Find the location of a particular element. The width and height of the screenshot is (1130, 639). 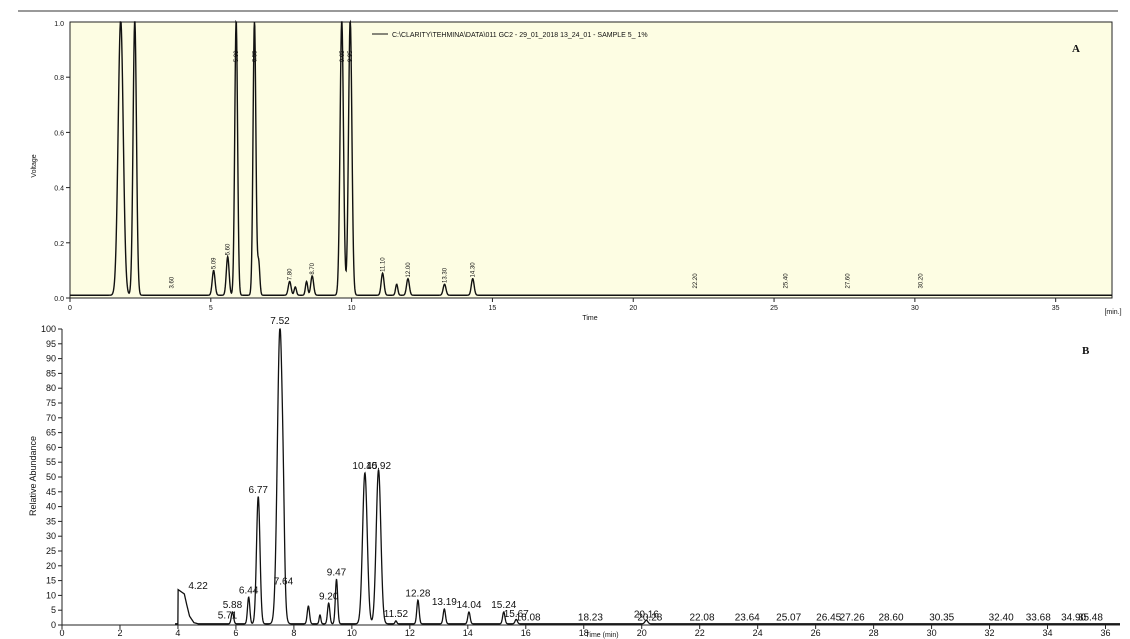

panel-a-peak-label: 5.09 is located at coordinates (215, 263).